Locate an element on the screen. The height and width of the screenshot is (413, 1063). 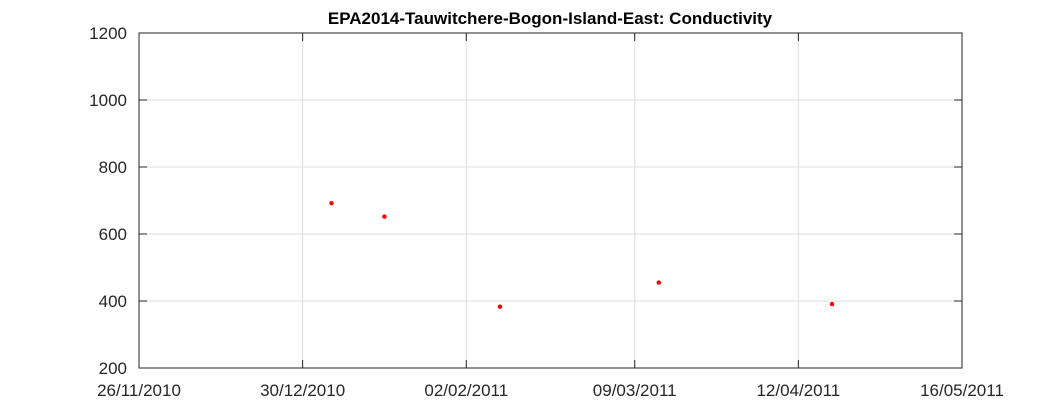
y-tick-label: 1000 is located at coordinates (108, 100).